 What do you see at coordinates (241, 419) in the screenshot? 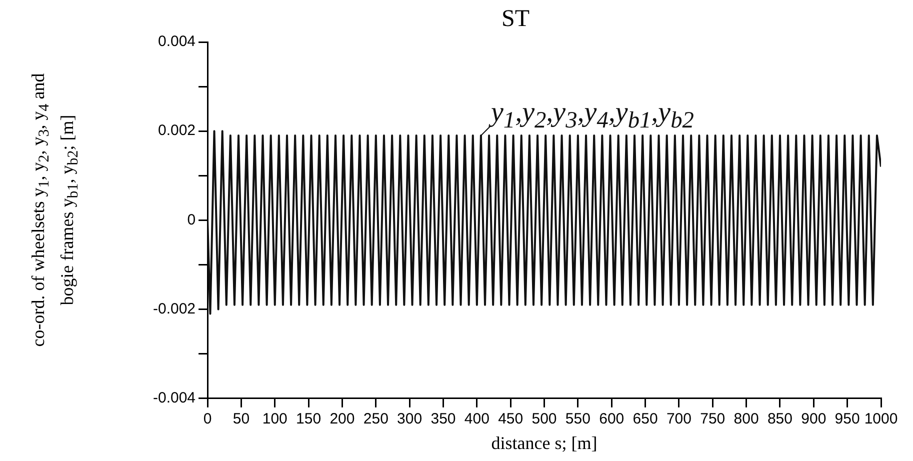
I see `x-tick-label: 50` at bounding box center [241, 419].